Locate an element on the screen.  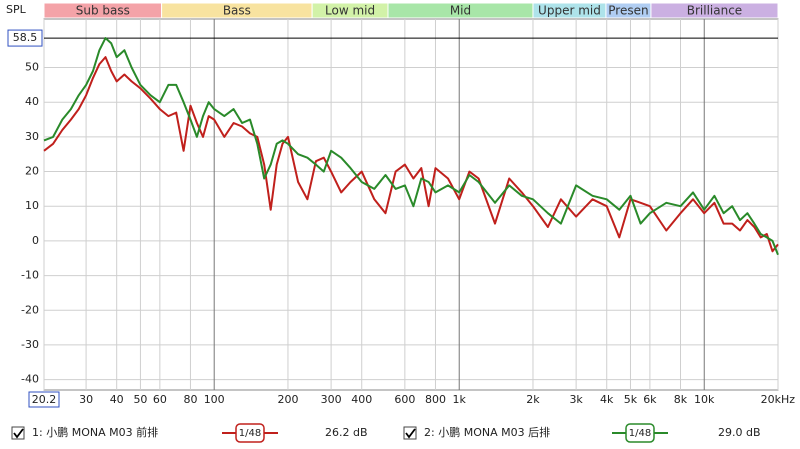
band-label: Low mid is located at coordinates (350, 11).